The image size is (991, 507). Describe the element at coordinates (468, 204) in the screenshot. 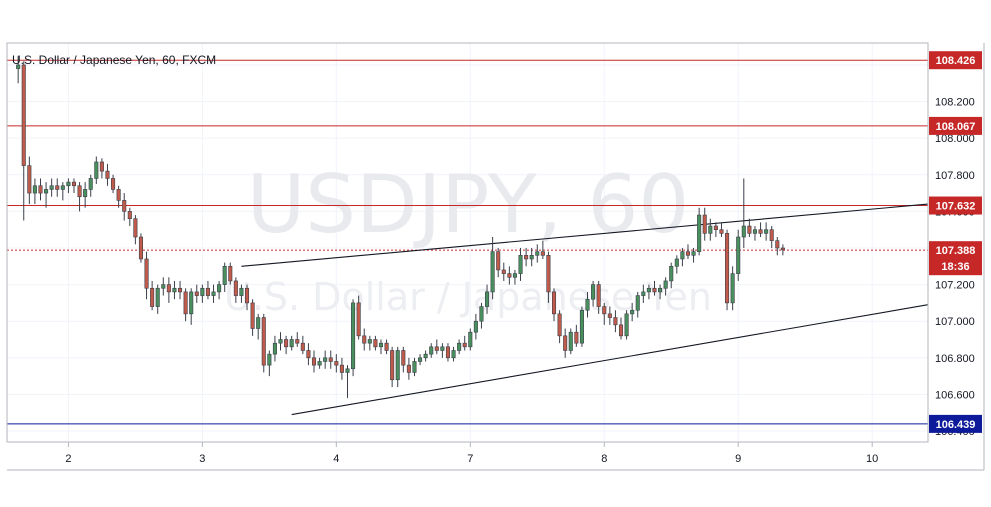

I see `watermark-symbol: USDJPY, 60` at that location.